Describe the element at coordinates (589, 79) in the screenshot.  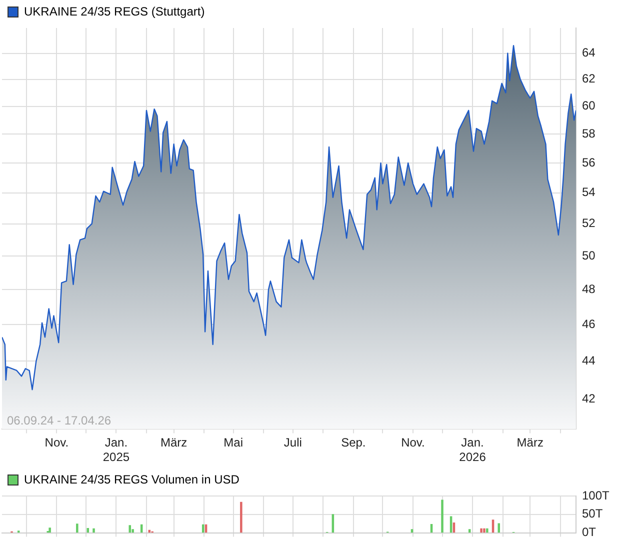
I see `y-tick-label: 62` at that location.